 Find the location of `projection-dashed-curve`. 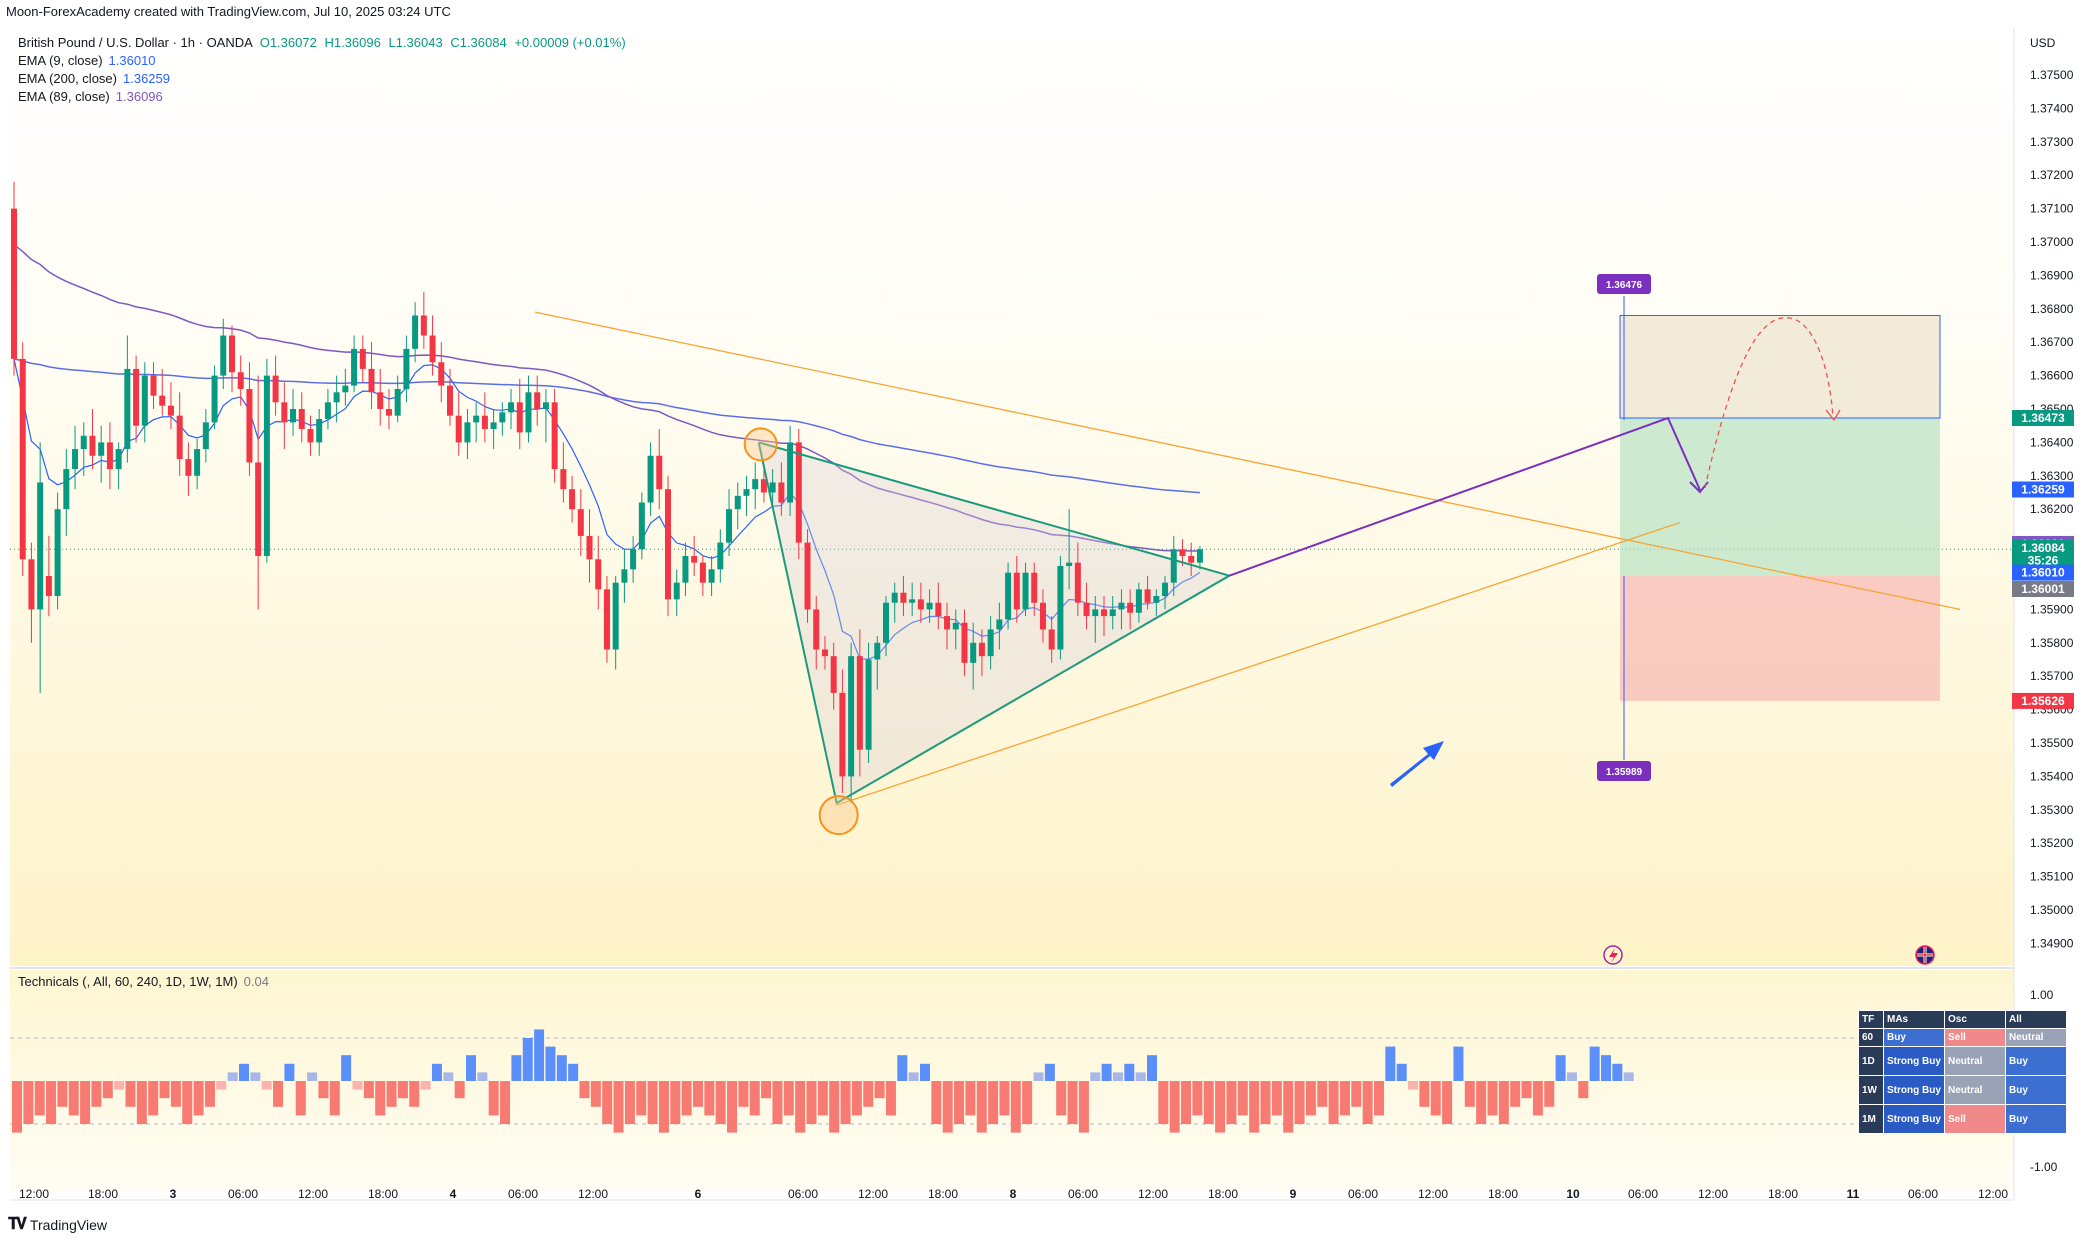

projection-dashed-curve is located at coordinates (1769, 403).